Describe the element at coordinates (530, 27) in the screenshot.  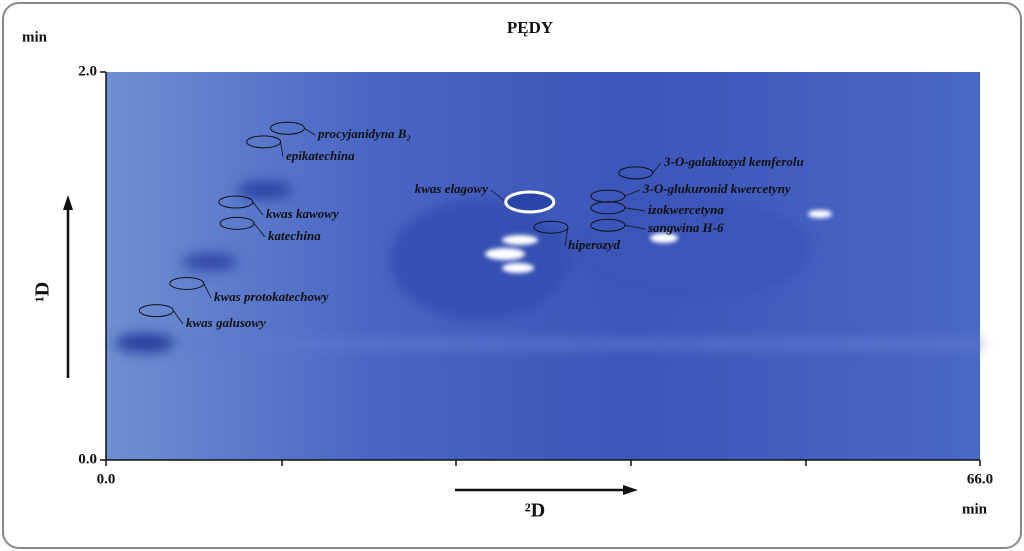
I see `chart-title: PĘDY` at that location.